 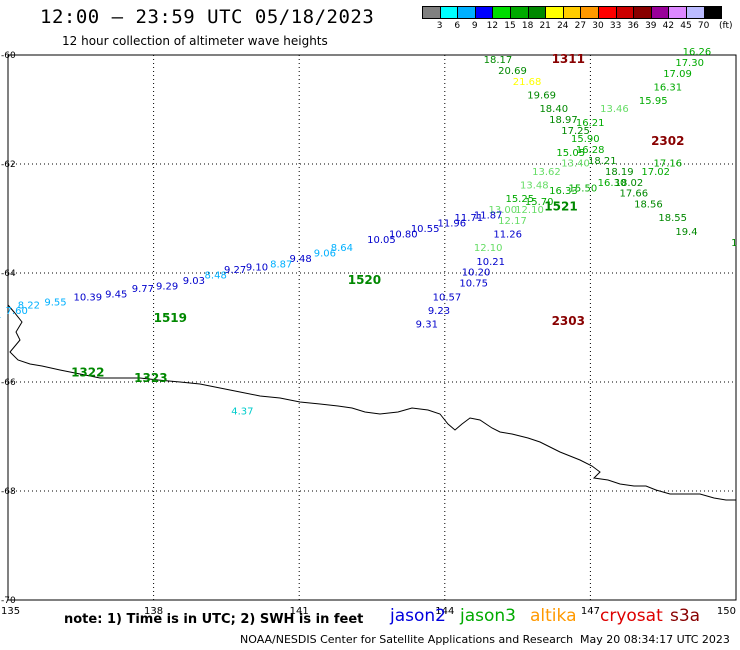 What do you see at coordinates (619, 172) in the screenshot?
I see `swh-value-label: 18.19` at bounding box center [619, 172].